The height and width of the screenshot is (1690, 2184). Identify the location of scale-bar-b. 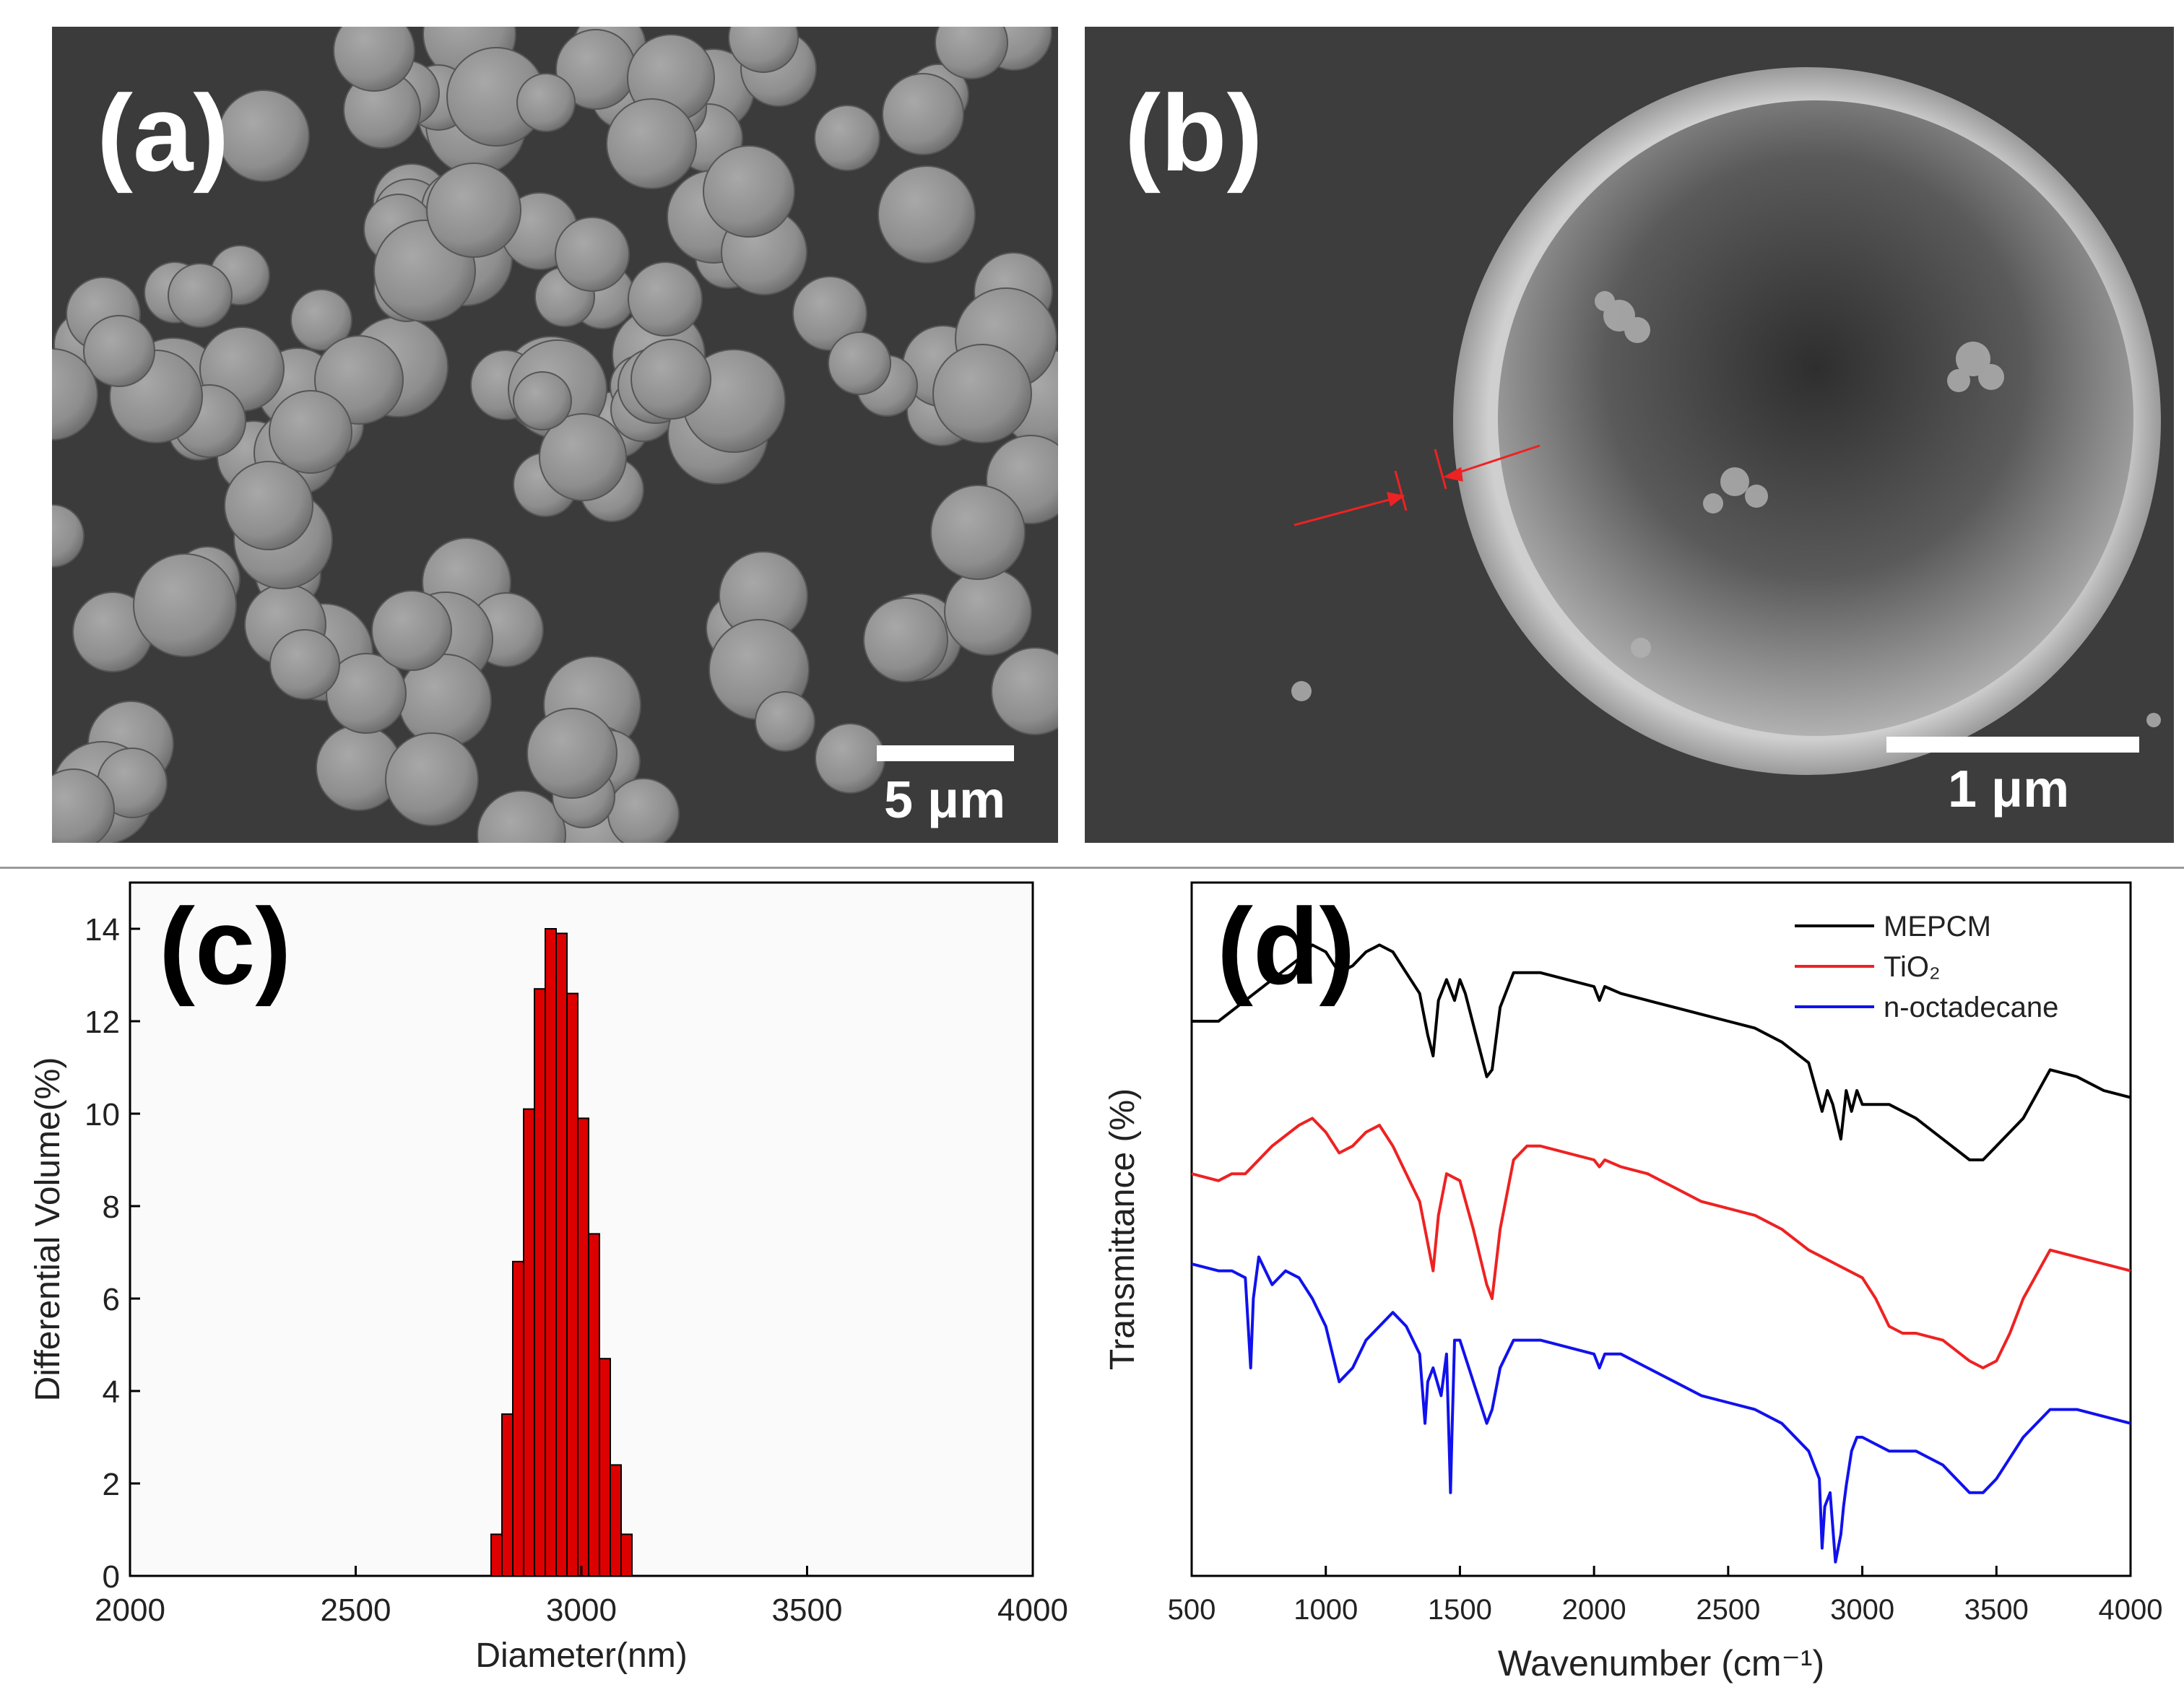
(2012, 745).